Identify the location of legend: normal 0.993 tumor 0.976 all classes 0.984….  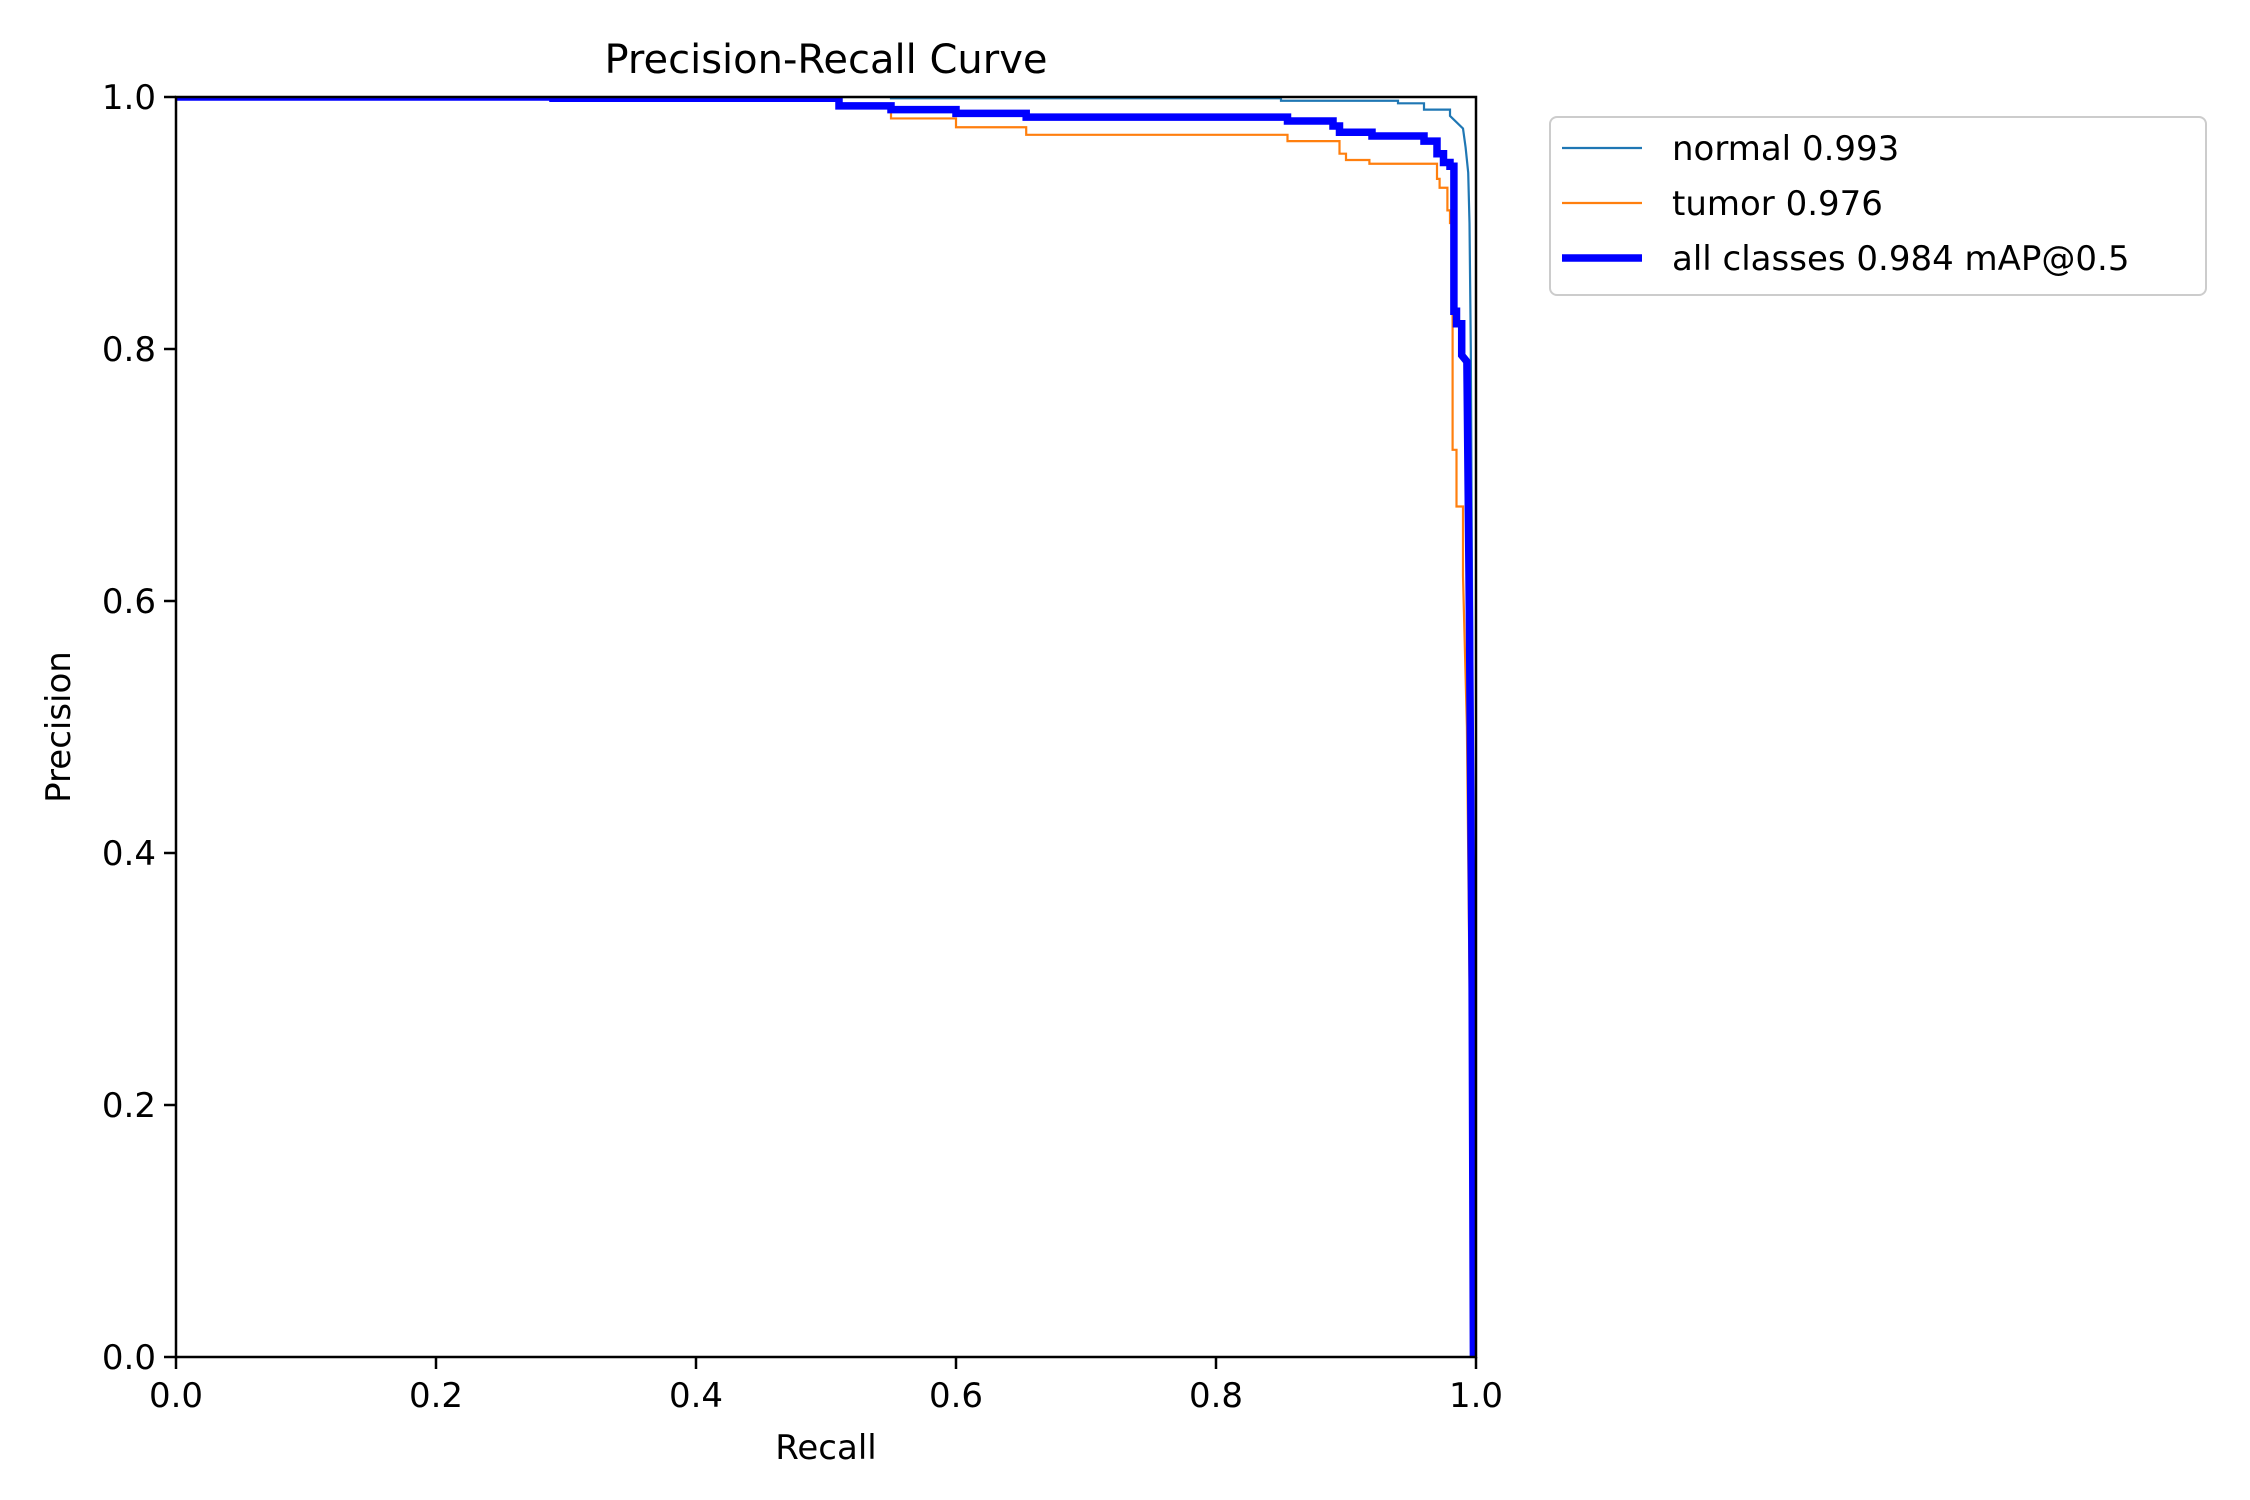
(1878, 206).